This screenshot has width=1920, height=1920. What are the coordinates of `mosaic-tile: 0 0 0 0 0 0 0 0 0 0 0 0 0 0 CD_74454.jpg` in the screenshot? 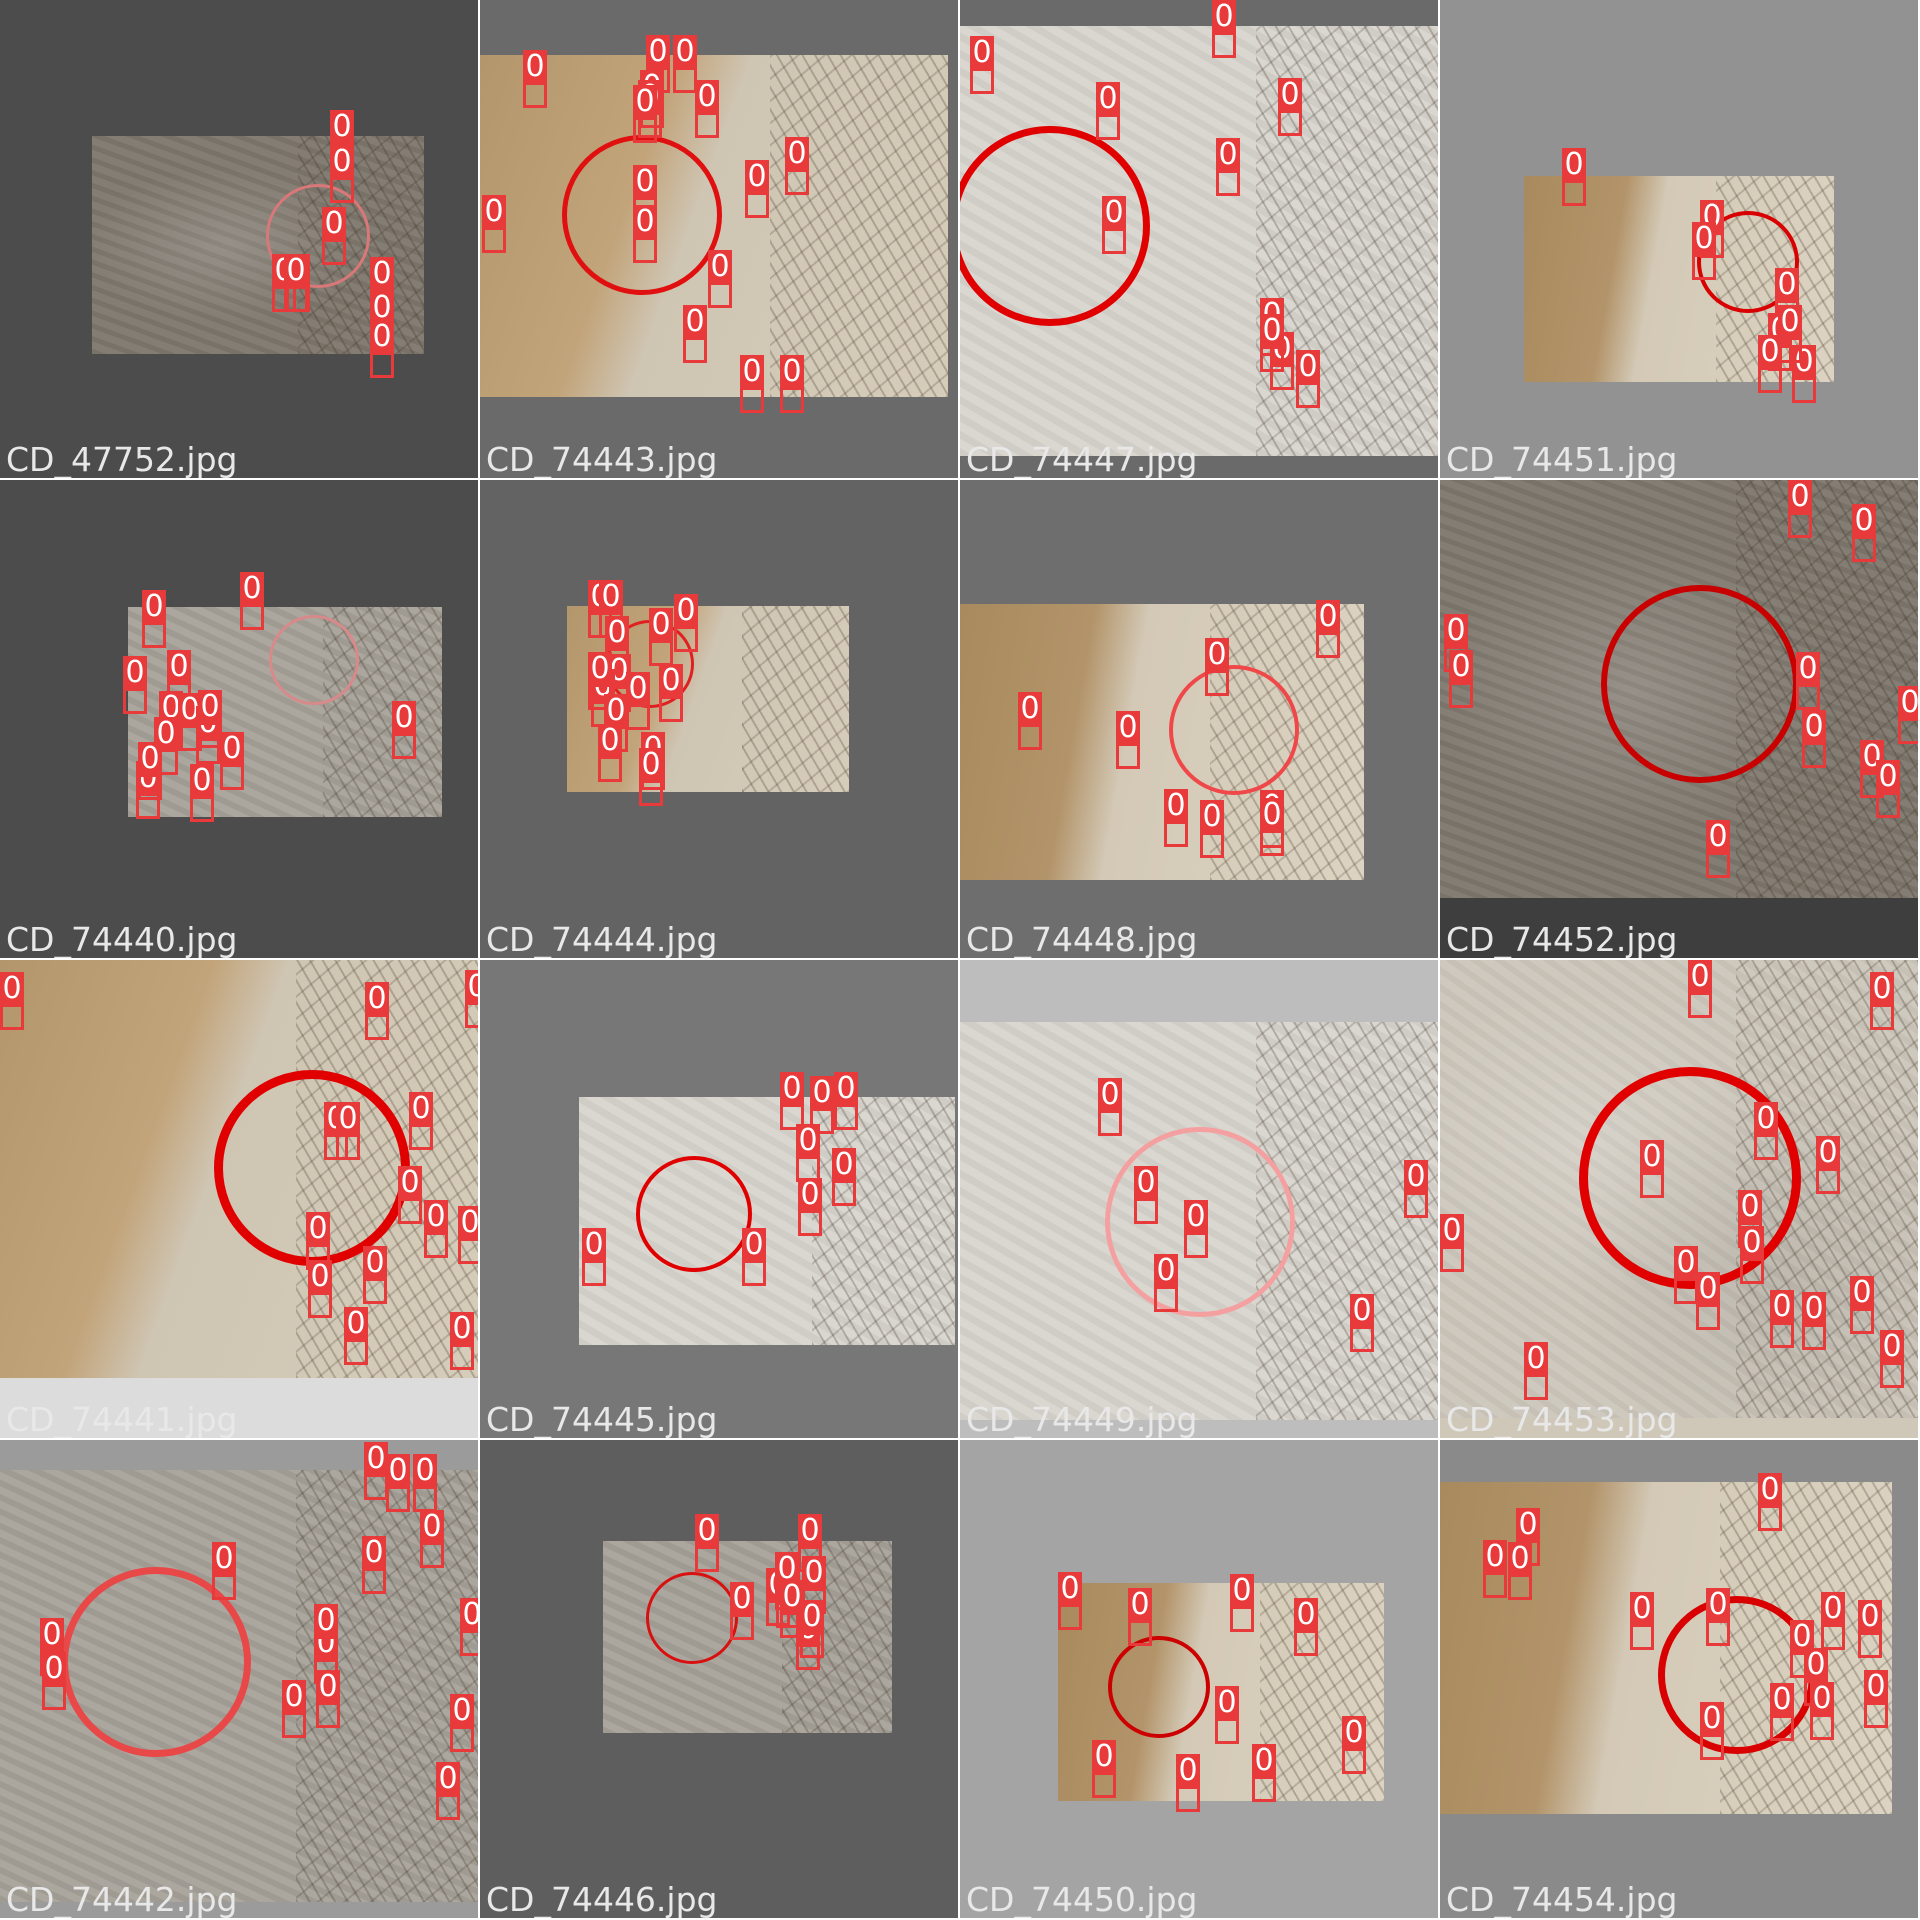 It's located at (1679, 1679).